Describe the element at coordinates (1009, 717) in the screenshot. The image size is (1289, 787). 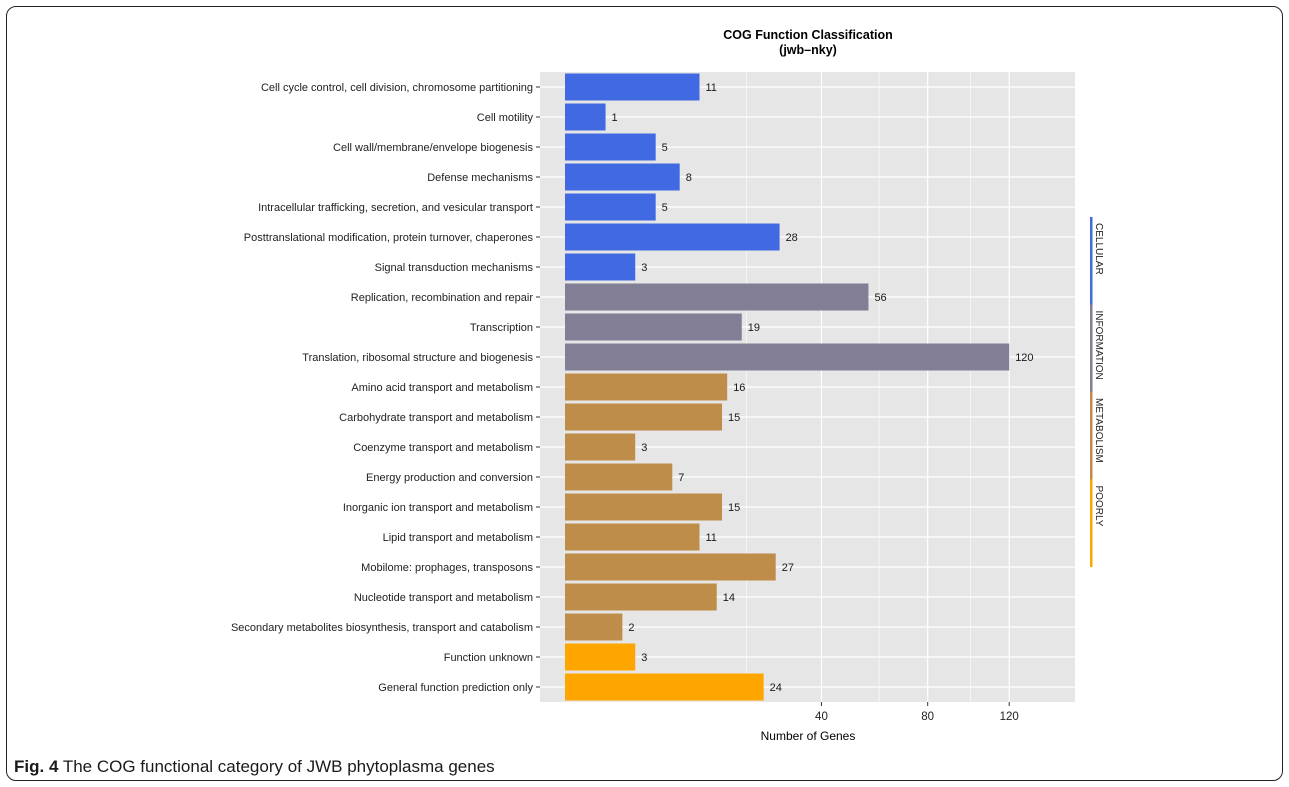
I see `x-tick-label: 120` at that location.